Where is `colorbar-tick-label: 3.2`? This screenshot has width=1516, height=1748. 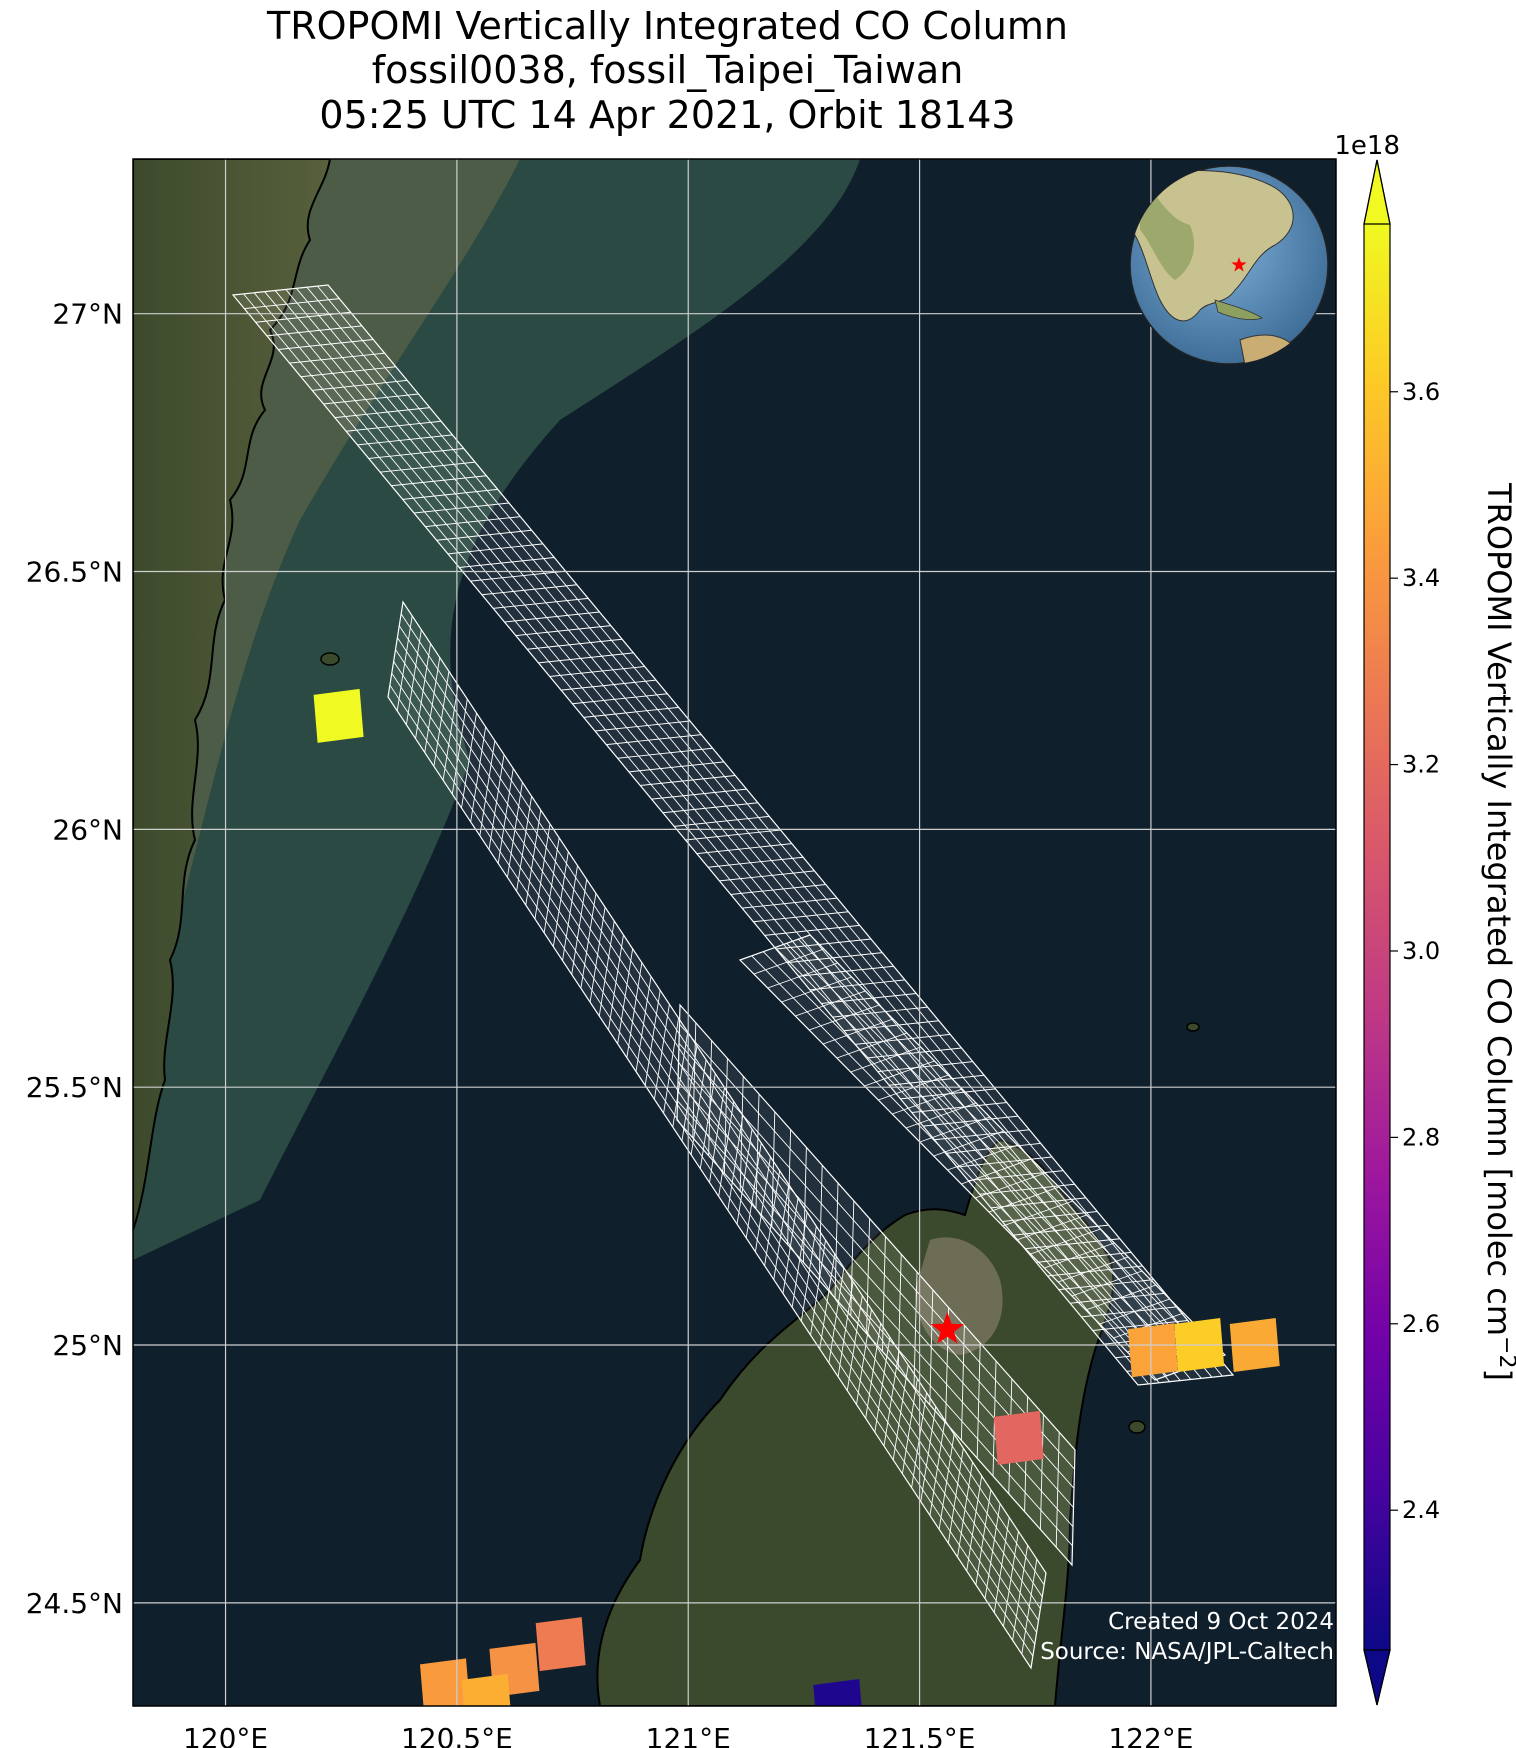 colorbar-tick-label: 3.2 is located at coordinates (1421, 765).